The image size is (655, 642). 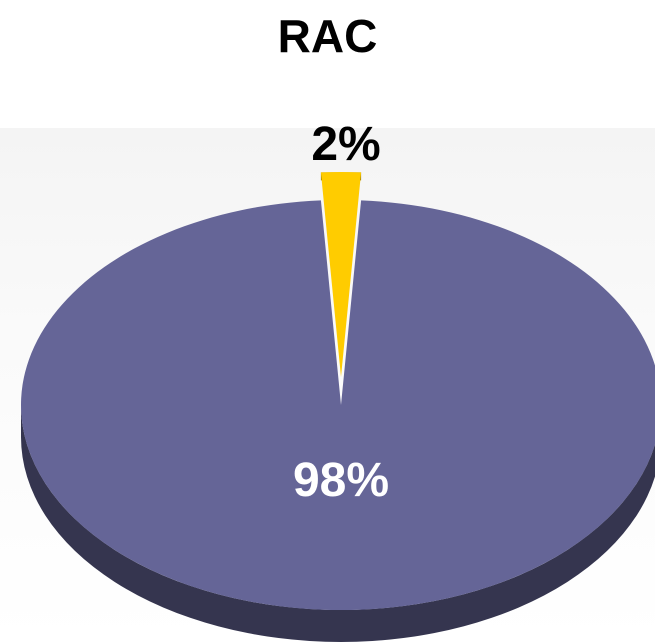 What do you see at coordinates (327, 36) in the screenshot?
I see `chart-title: RAC` at bounding box center [327, 36].